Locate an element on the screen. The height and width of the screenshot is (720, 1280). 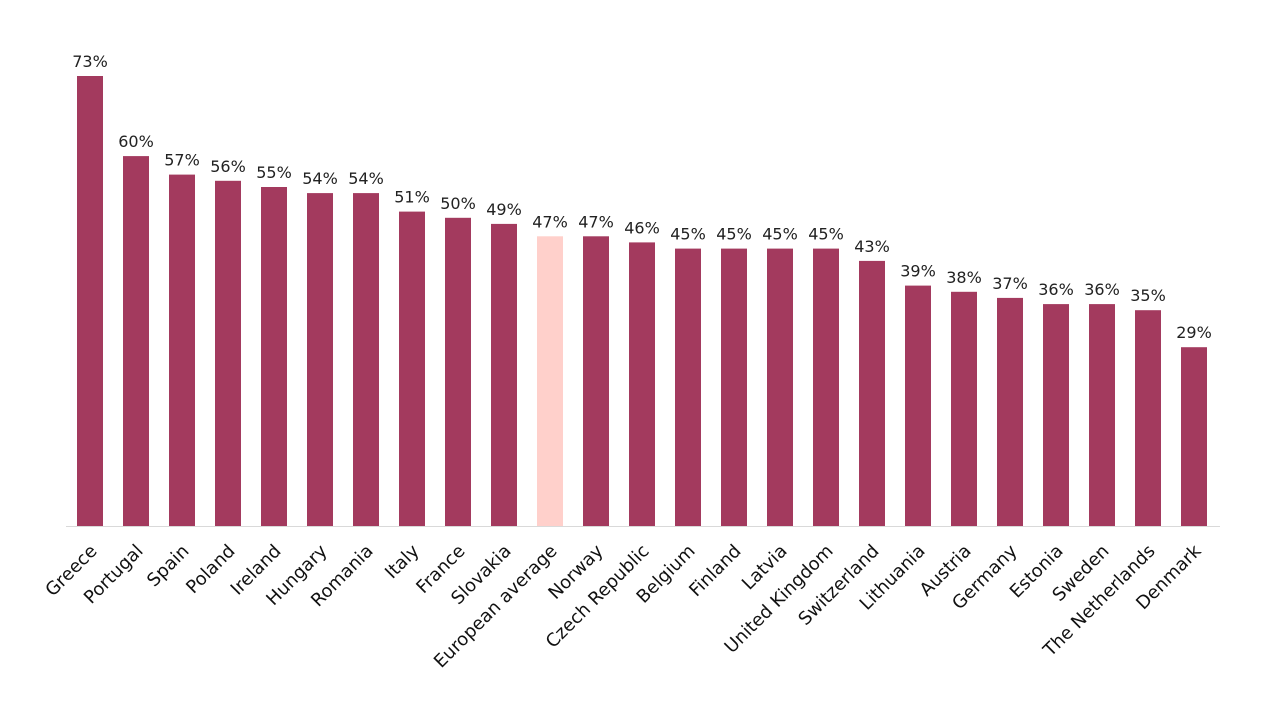
value-label-spain: 57% is located at coordinates (182, 160).